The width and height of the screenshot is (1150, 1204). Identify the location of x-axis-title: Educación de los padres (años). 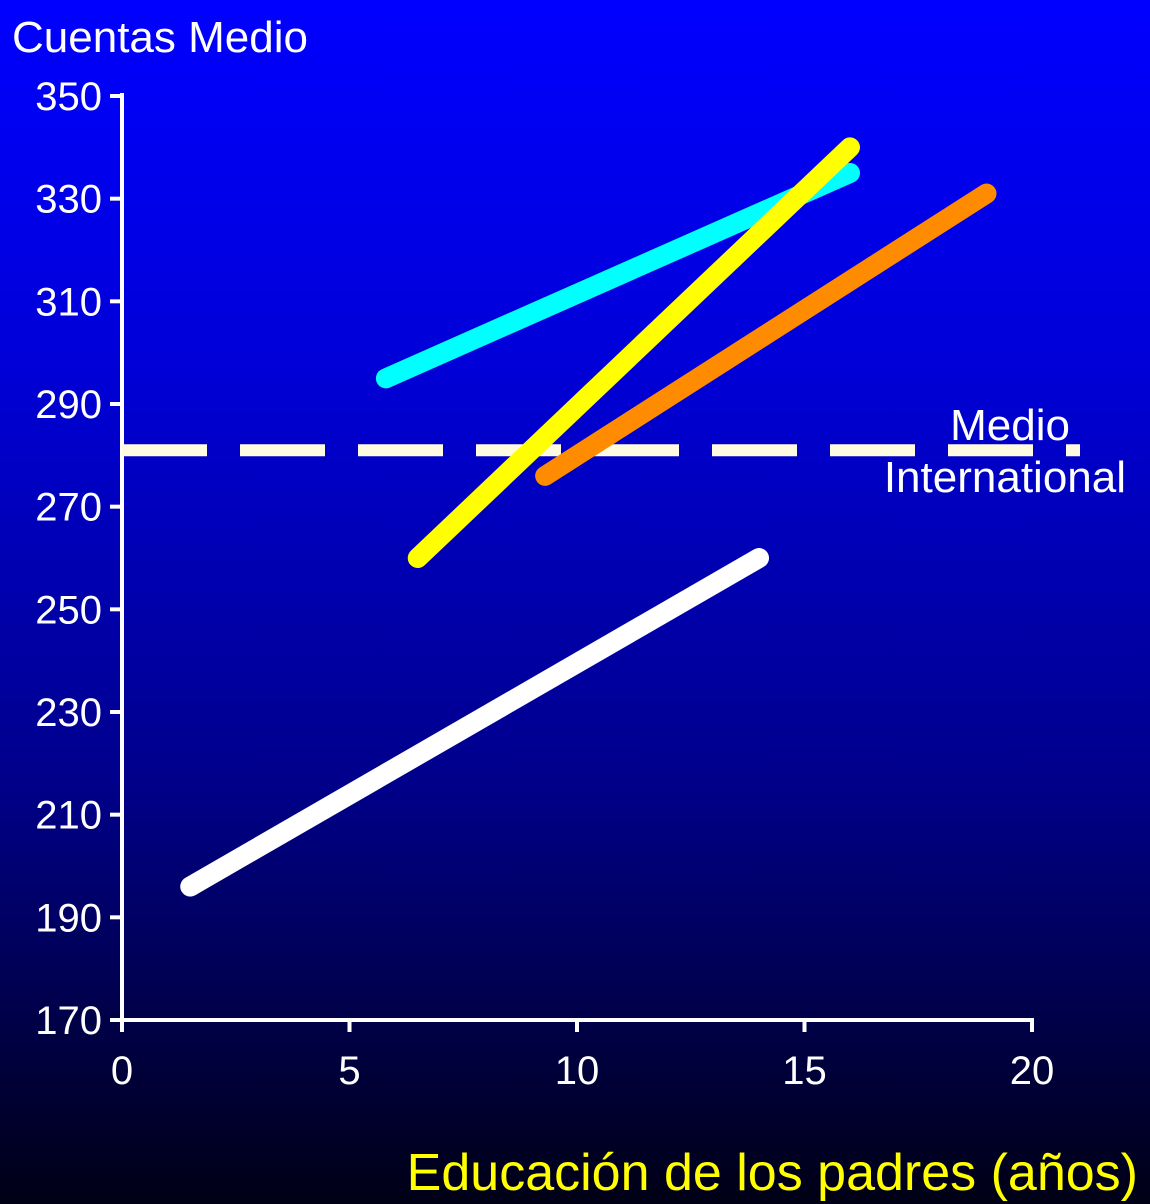
(772, 1173).